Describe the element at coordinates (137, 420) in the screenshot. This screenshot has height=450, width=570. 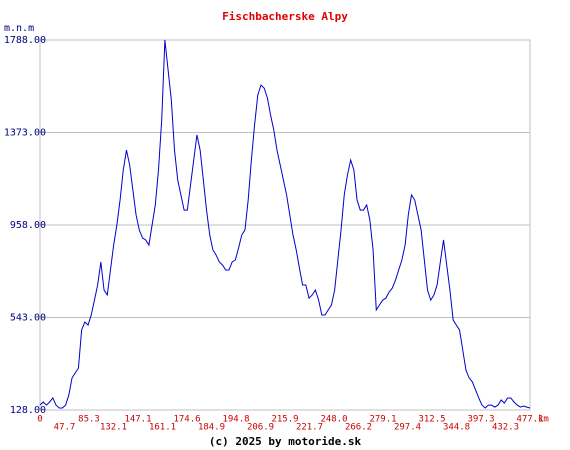
I see `x-tick-label: 147.1` at that location.